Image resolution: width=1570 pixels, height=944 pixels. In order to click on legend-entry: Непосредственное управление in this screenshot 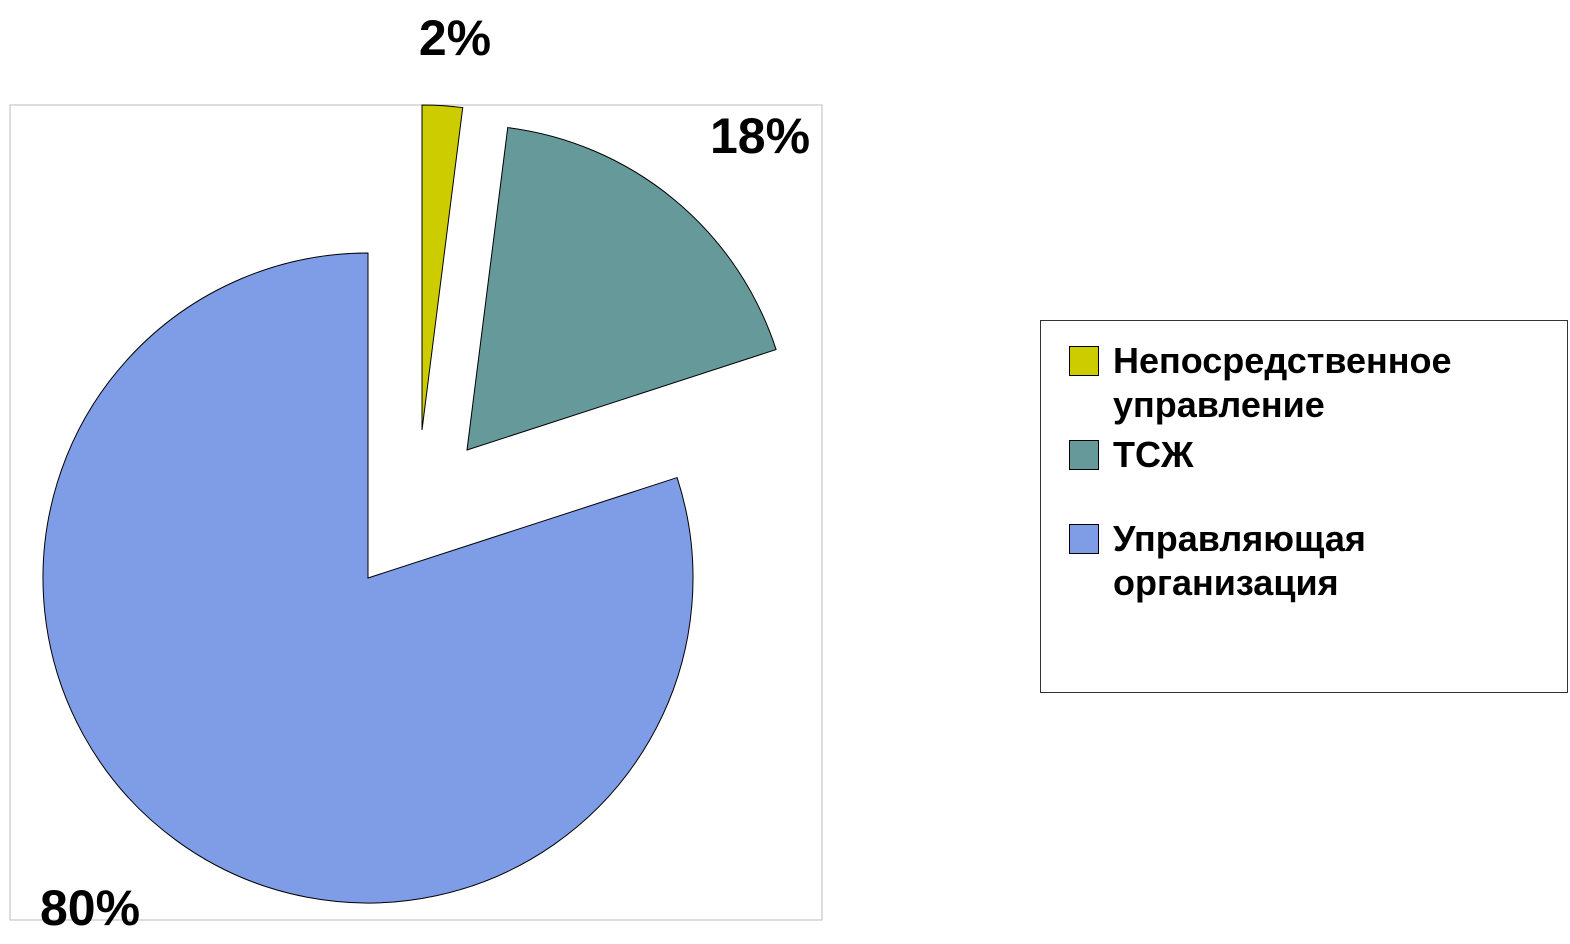, I will do `click(1313, 383)`.